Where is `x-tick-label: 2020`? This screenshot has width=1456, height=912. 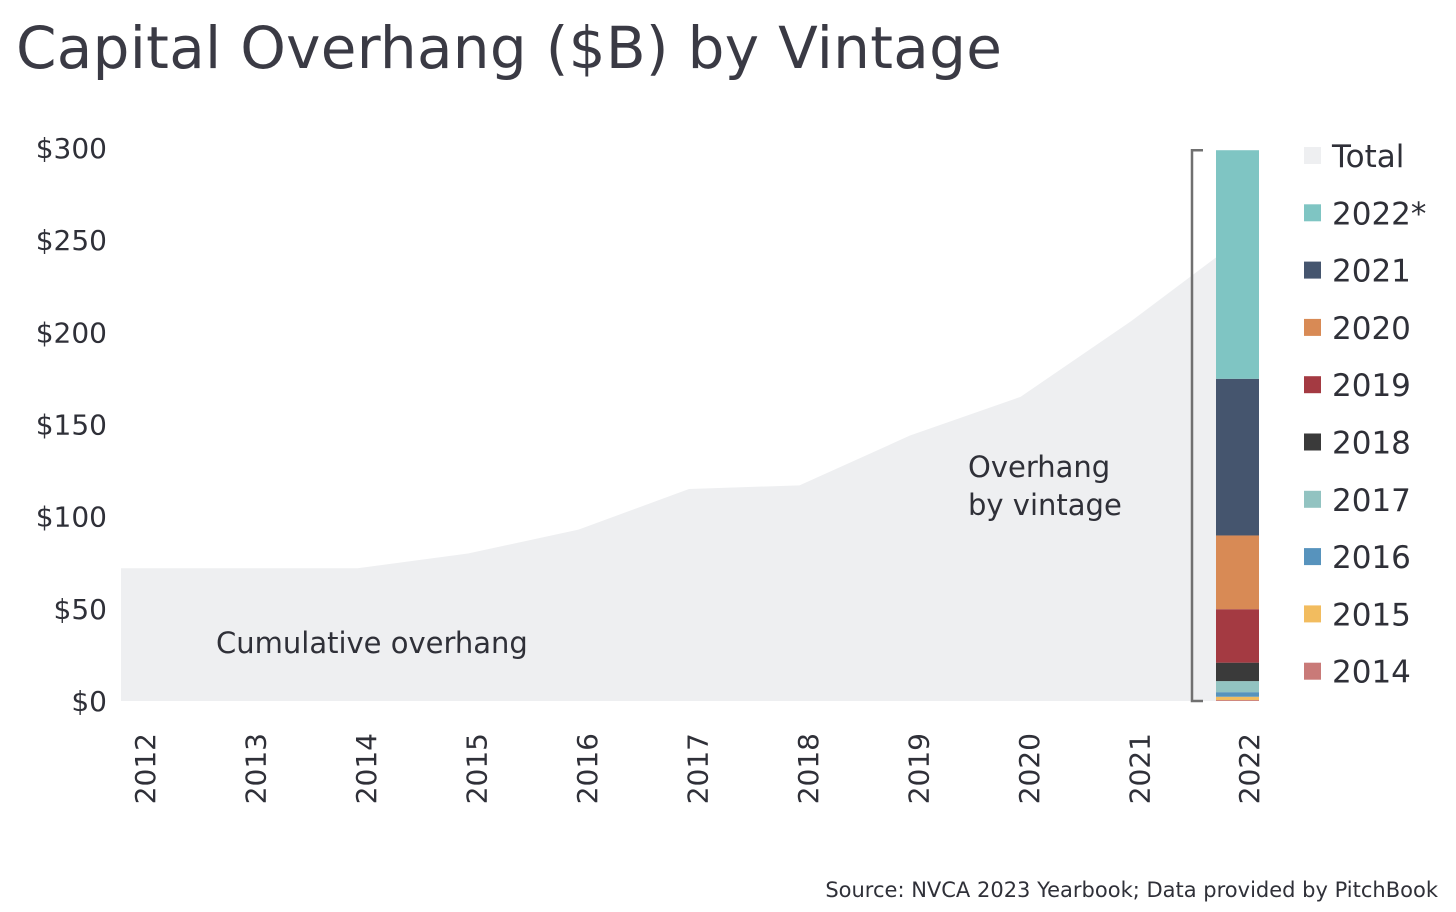
x-tick-label: 2020 is located at coordinates (1029, 768).